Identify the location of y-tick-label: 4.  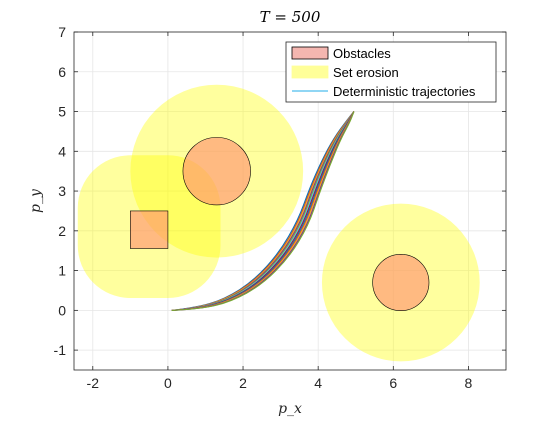
(62, 151).